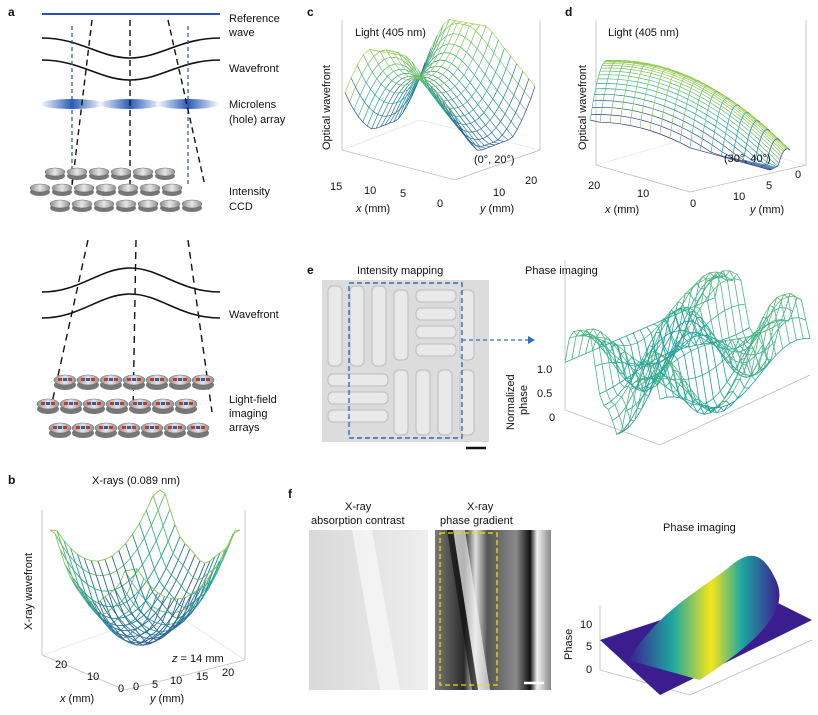  I want to click on panel-c-xlabel: x (mm), so click(372, 209).